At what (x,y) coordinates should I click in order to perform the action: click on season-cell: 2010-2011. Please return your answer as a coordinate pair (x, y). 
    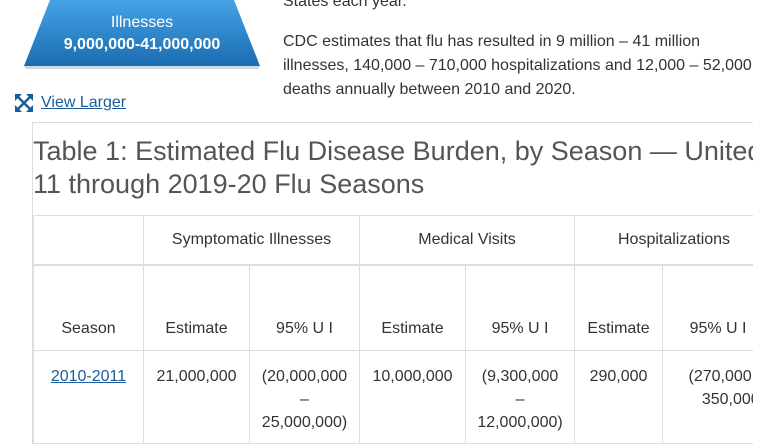
    Looking at the image, I should click on (89, 397).